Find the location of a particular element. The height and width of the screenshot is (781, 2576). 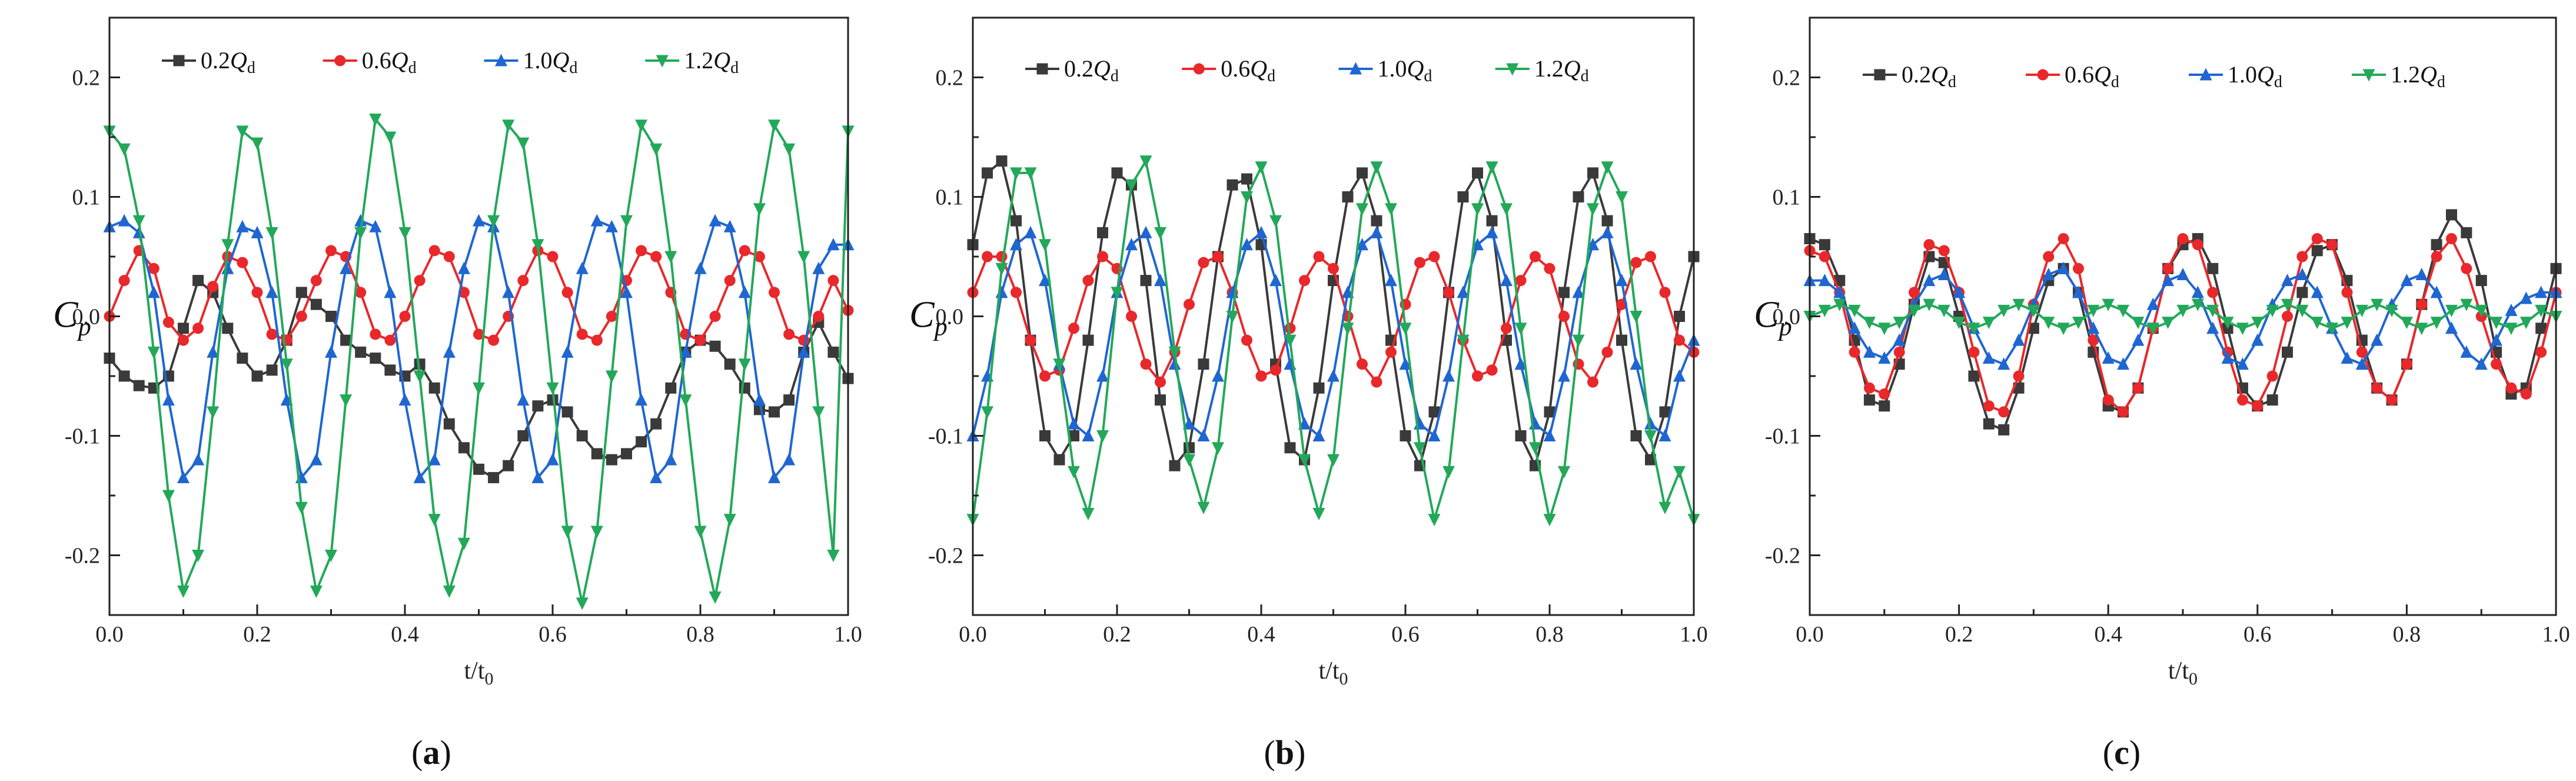

x-tick-label-4: 0.8 is located at coordinates (2407, 634).